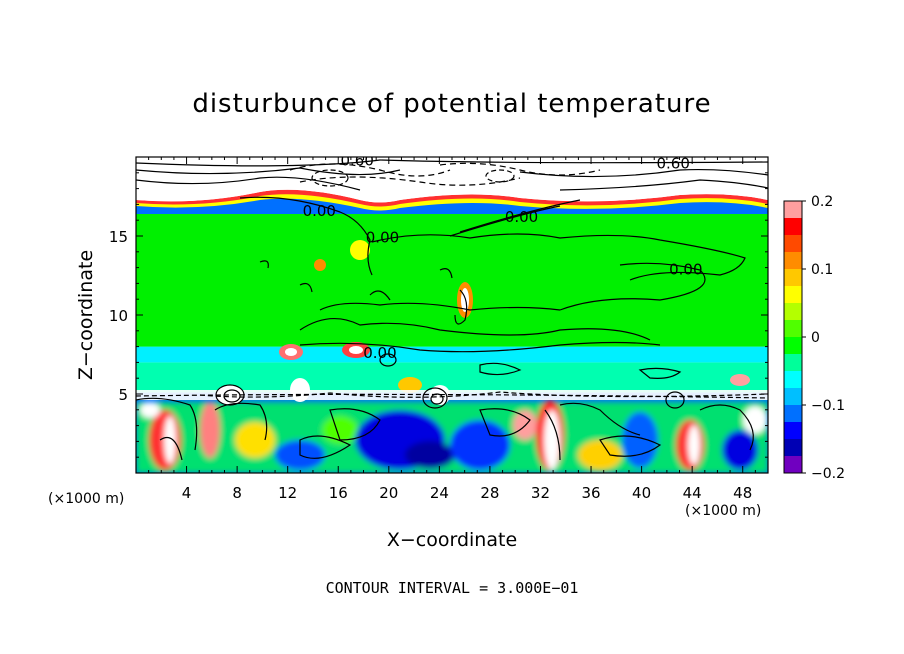  What do you see at coordinates (187, 493) in the screenshot?
I see `x-tick-label: 4` at bounding box center [187, 493].